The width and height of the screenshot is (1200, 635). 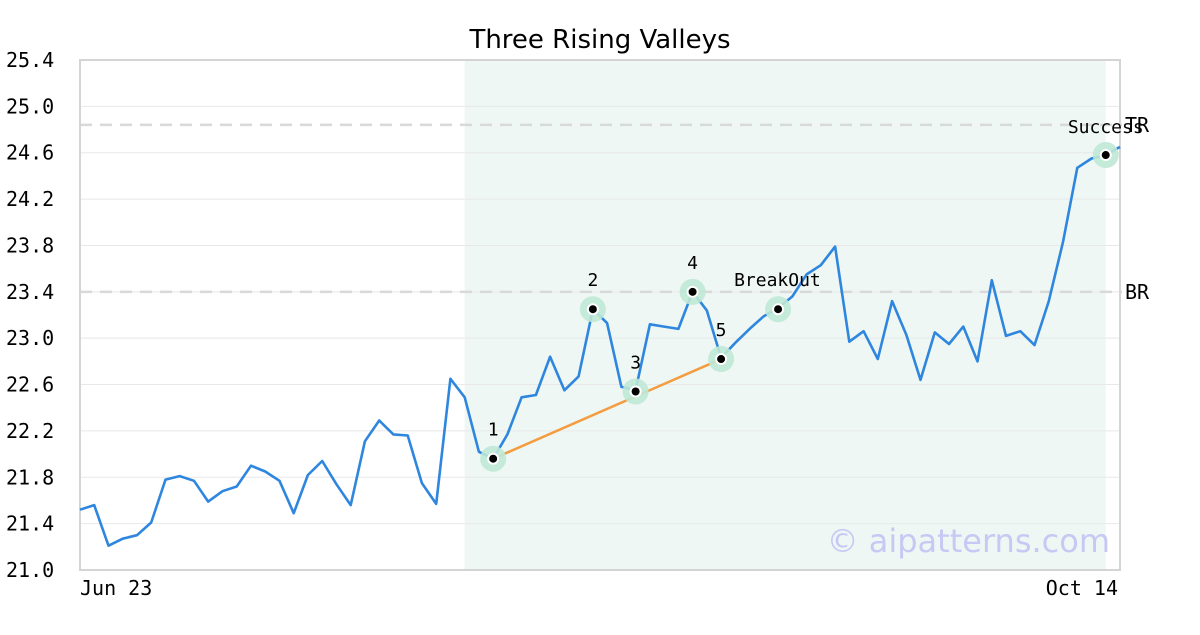 What do you see at coordinates (721, 330) in the screenshot?
I see `pattern-point-label: 5` at bounding box center [721, 330].